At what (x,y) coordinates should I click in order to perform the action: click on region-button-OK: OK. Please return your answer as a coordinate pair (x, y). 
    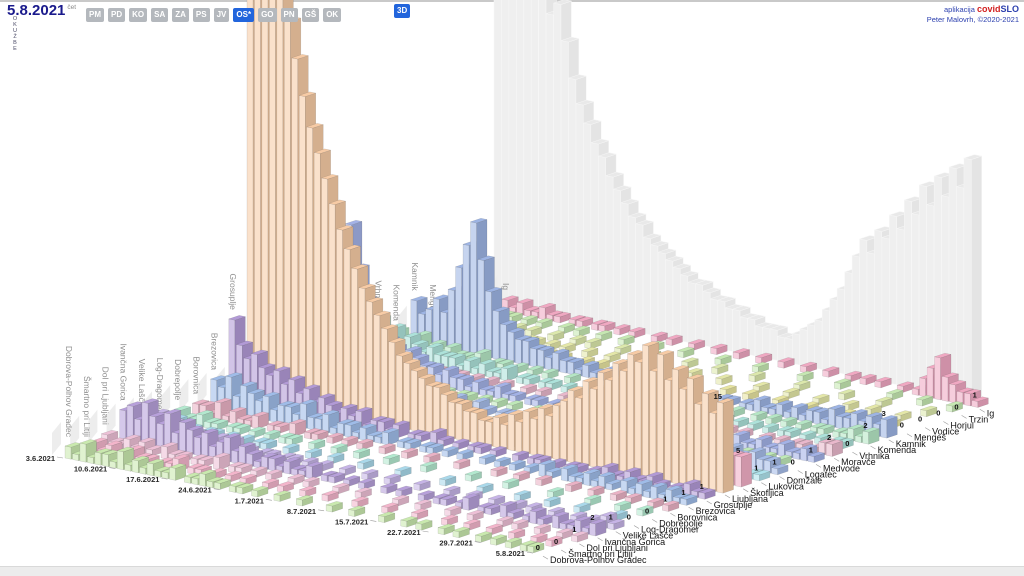
    Looking at the image, I should click on (332, 15).